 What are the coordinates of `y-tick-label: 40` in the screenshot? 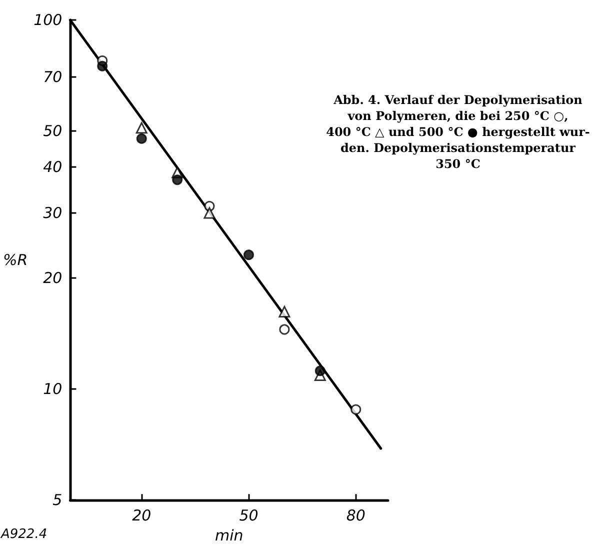 It's located at (52, 167).